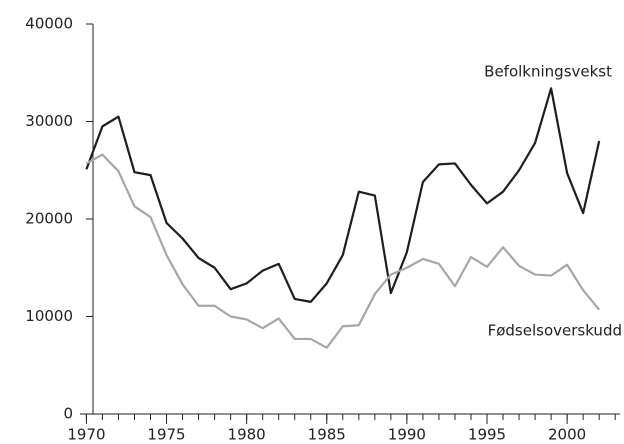 The width and height of the screenshot is (624, 444). I want to click on x-tick-label: 1980, so click(247, 435).